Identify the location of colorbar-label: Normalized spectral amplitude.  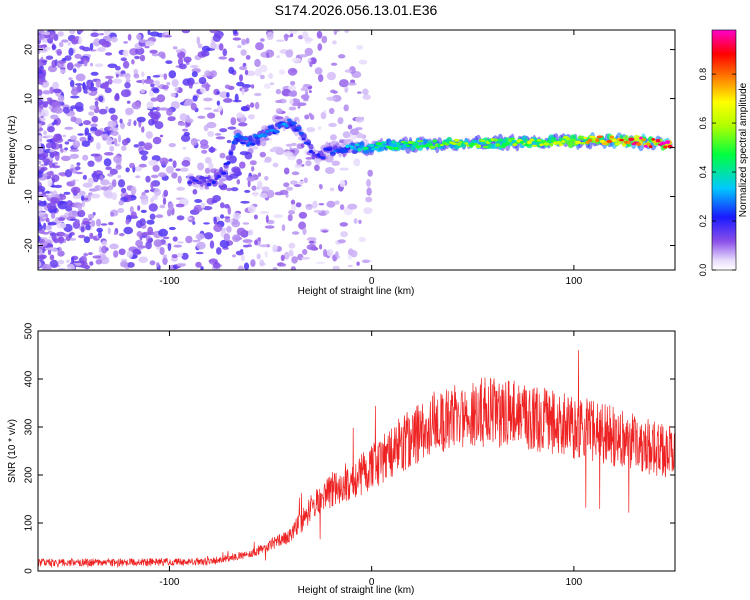
(743, 149).